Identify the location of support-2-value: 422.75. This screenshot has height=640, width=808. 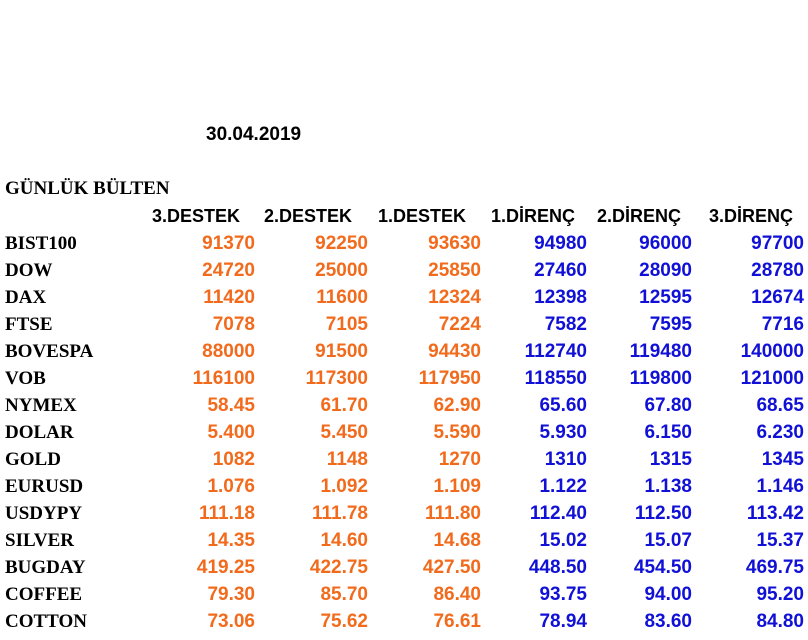
(338, 567).